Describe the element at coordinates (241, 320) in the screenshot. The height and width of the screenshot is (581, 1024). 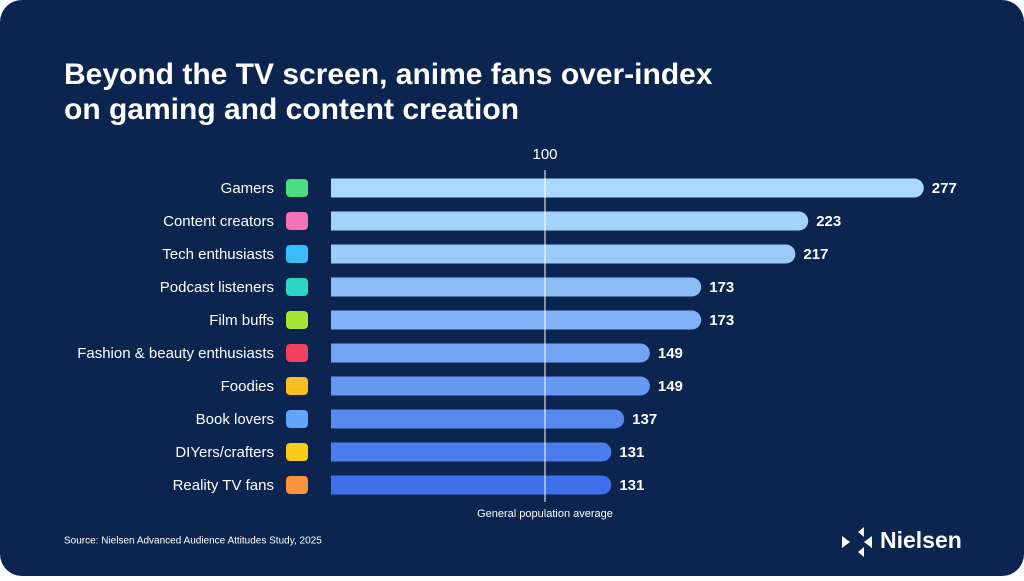
I see `category-label: Film buffs` at that location.